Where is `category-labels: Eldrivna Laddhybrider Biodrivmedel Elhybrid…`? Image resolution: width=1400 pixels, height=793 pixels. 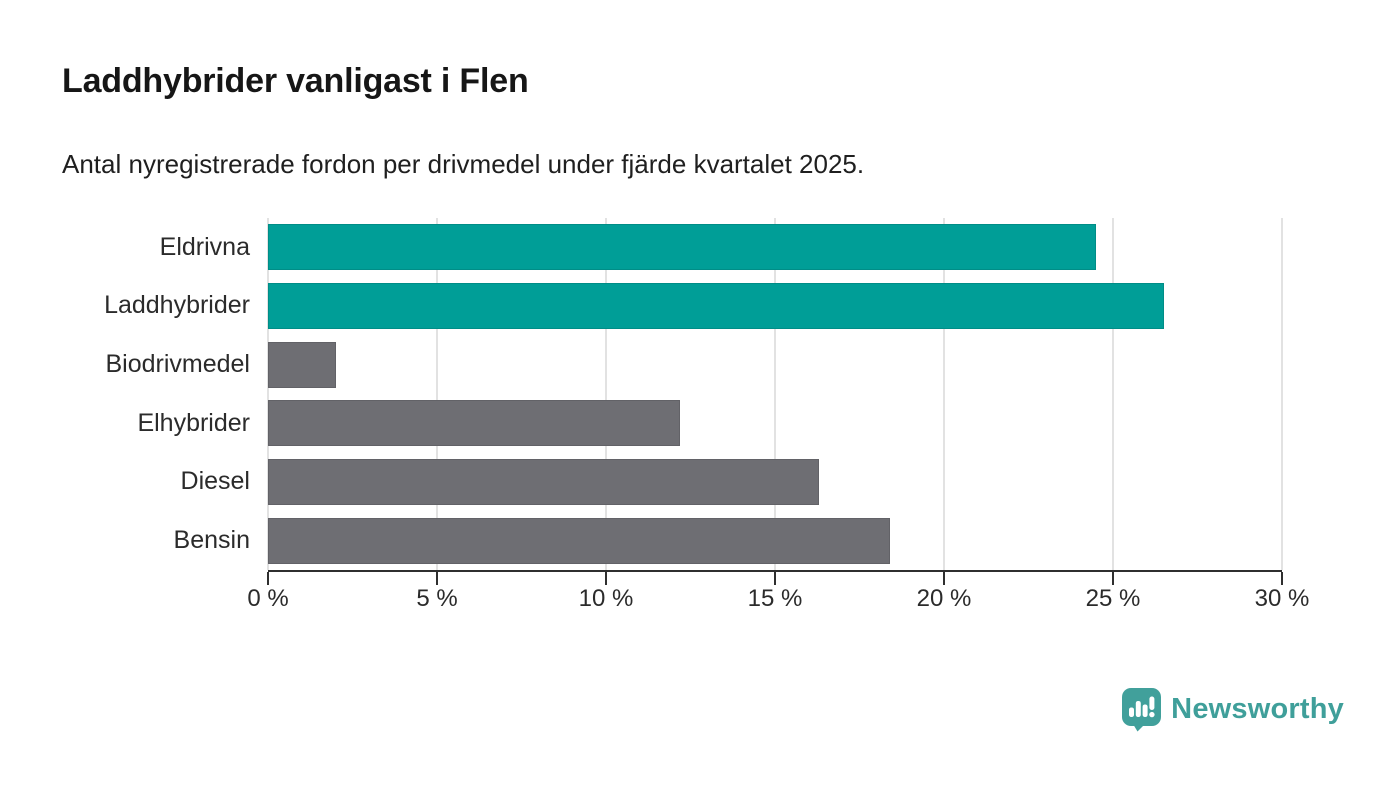
category-labels: Eldrivna Laddhybrider Biodrivmedel Elhybrid… is located at coordinates (125, 394).